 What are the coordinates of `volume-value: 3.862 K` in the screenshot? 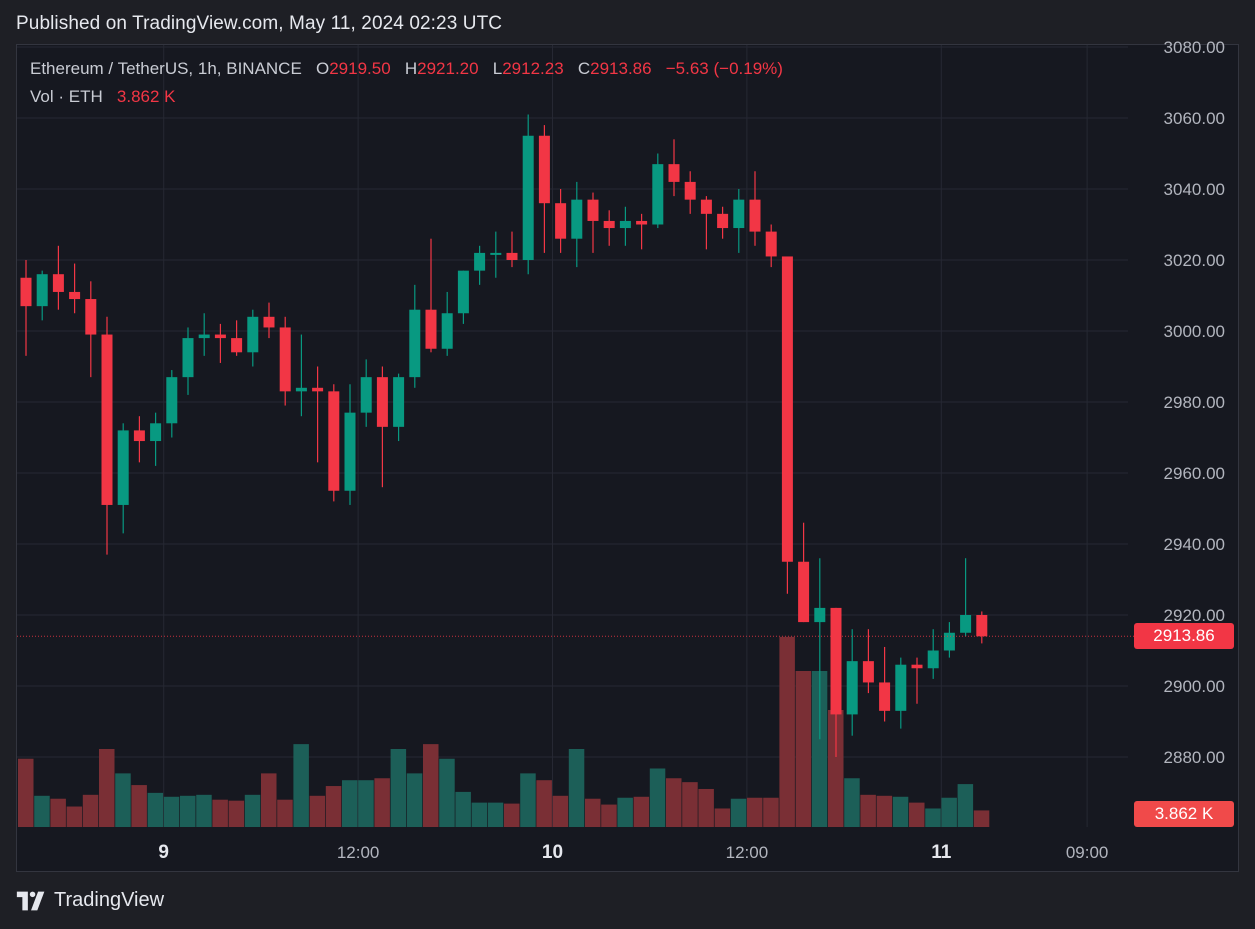 It's located at (146, 96).